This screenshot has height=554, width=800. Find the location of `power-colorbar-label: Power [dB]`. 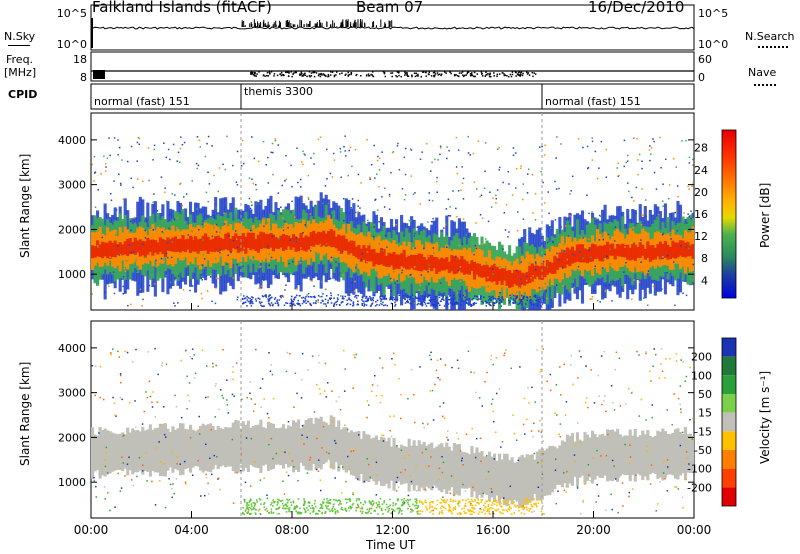

power-colorbar-label: Power [dB] is located at coordinates (765, 215).